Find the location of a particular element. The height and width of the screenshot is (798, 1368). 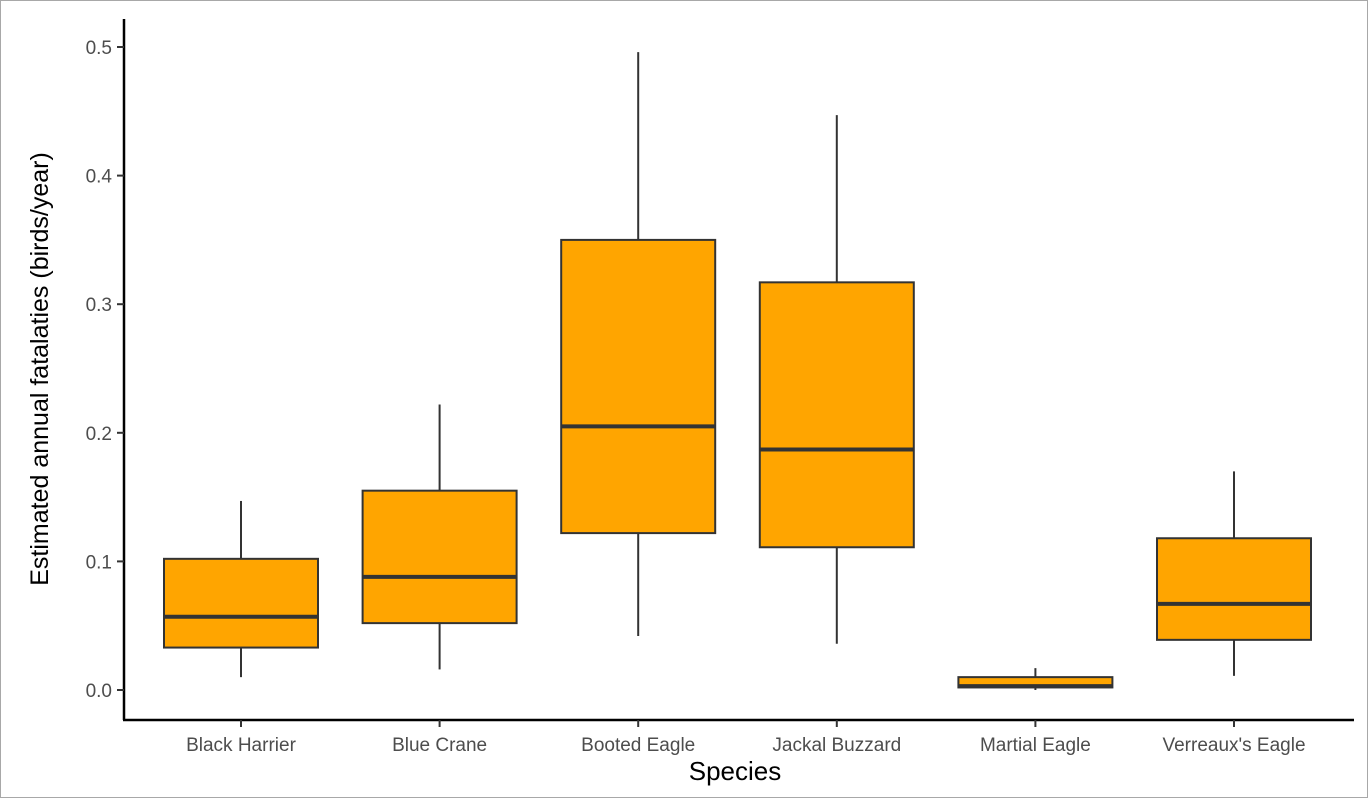

x-tick-label: Black Harrier is located at coordinates (241, 745).